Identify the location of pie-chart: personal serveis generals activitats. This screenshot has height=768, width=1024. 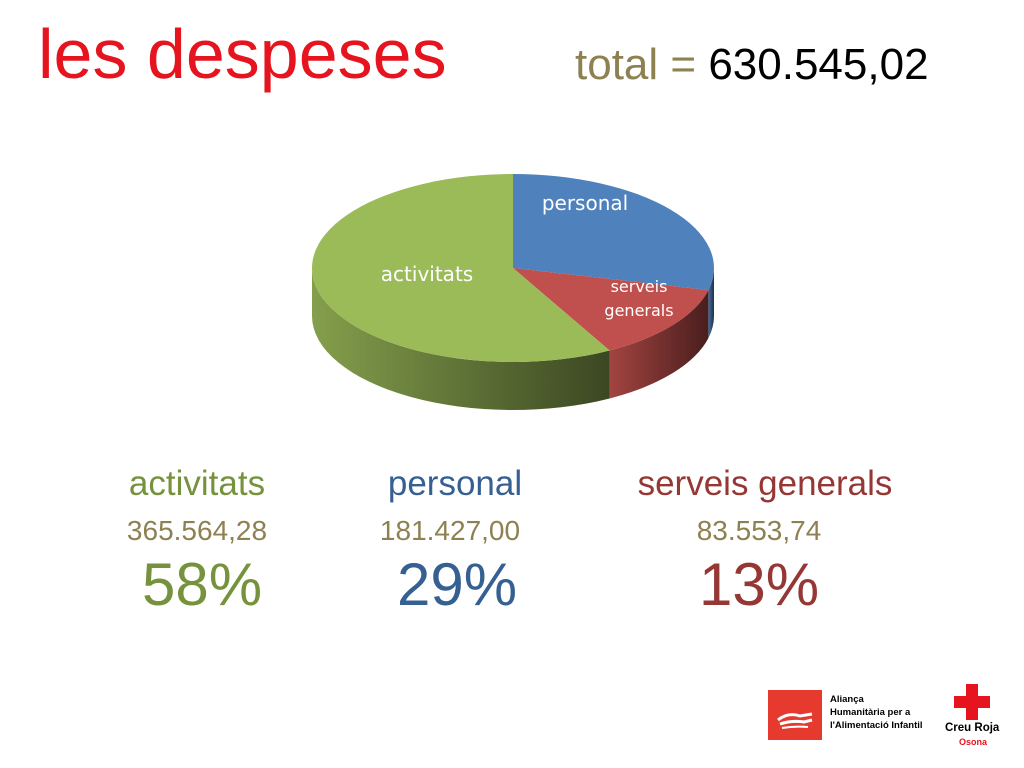
(513, 292).